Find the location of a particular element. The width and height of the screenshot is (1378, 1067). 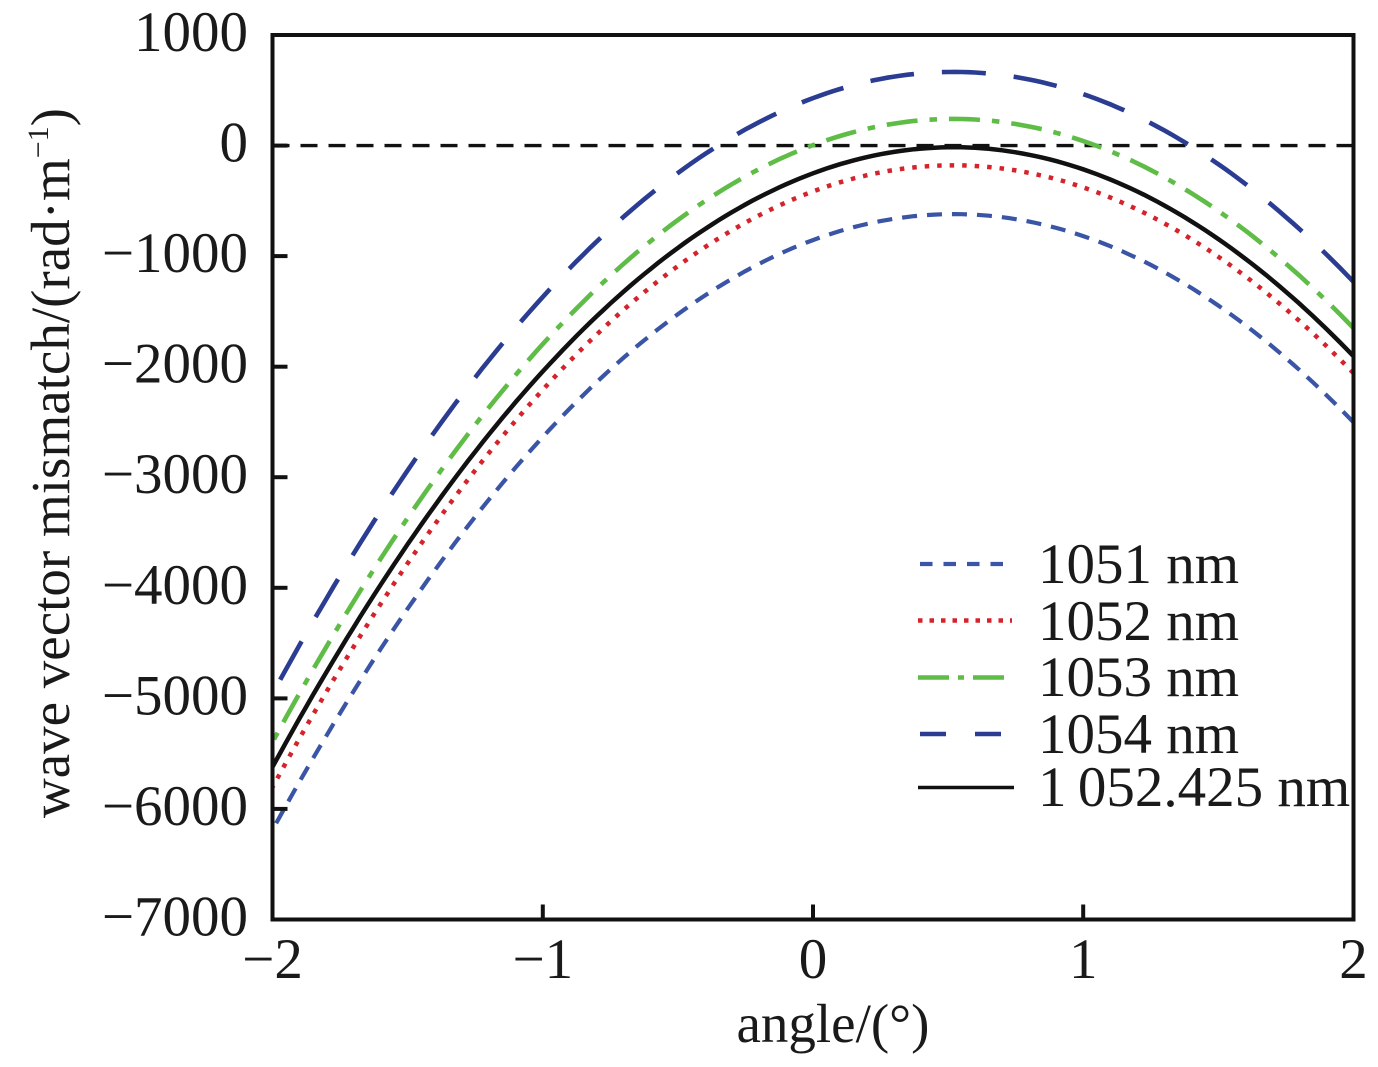

svg-text: −3000 is located at coordinates (175, 474).